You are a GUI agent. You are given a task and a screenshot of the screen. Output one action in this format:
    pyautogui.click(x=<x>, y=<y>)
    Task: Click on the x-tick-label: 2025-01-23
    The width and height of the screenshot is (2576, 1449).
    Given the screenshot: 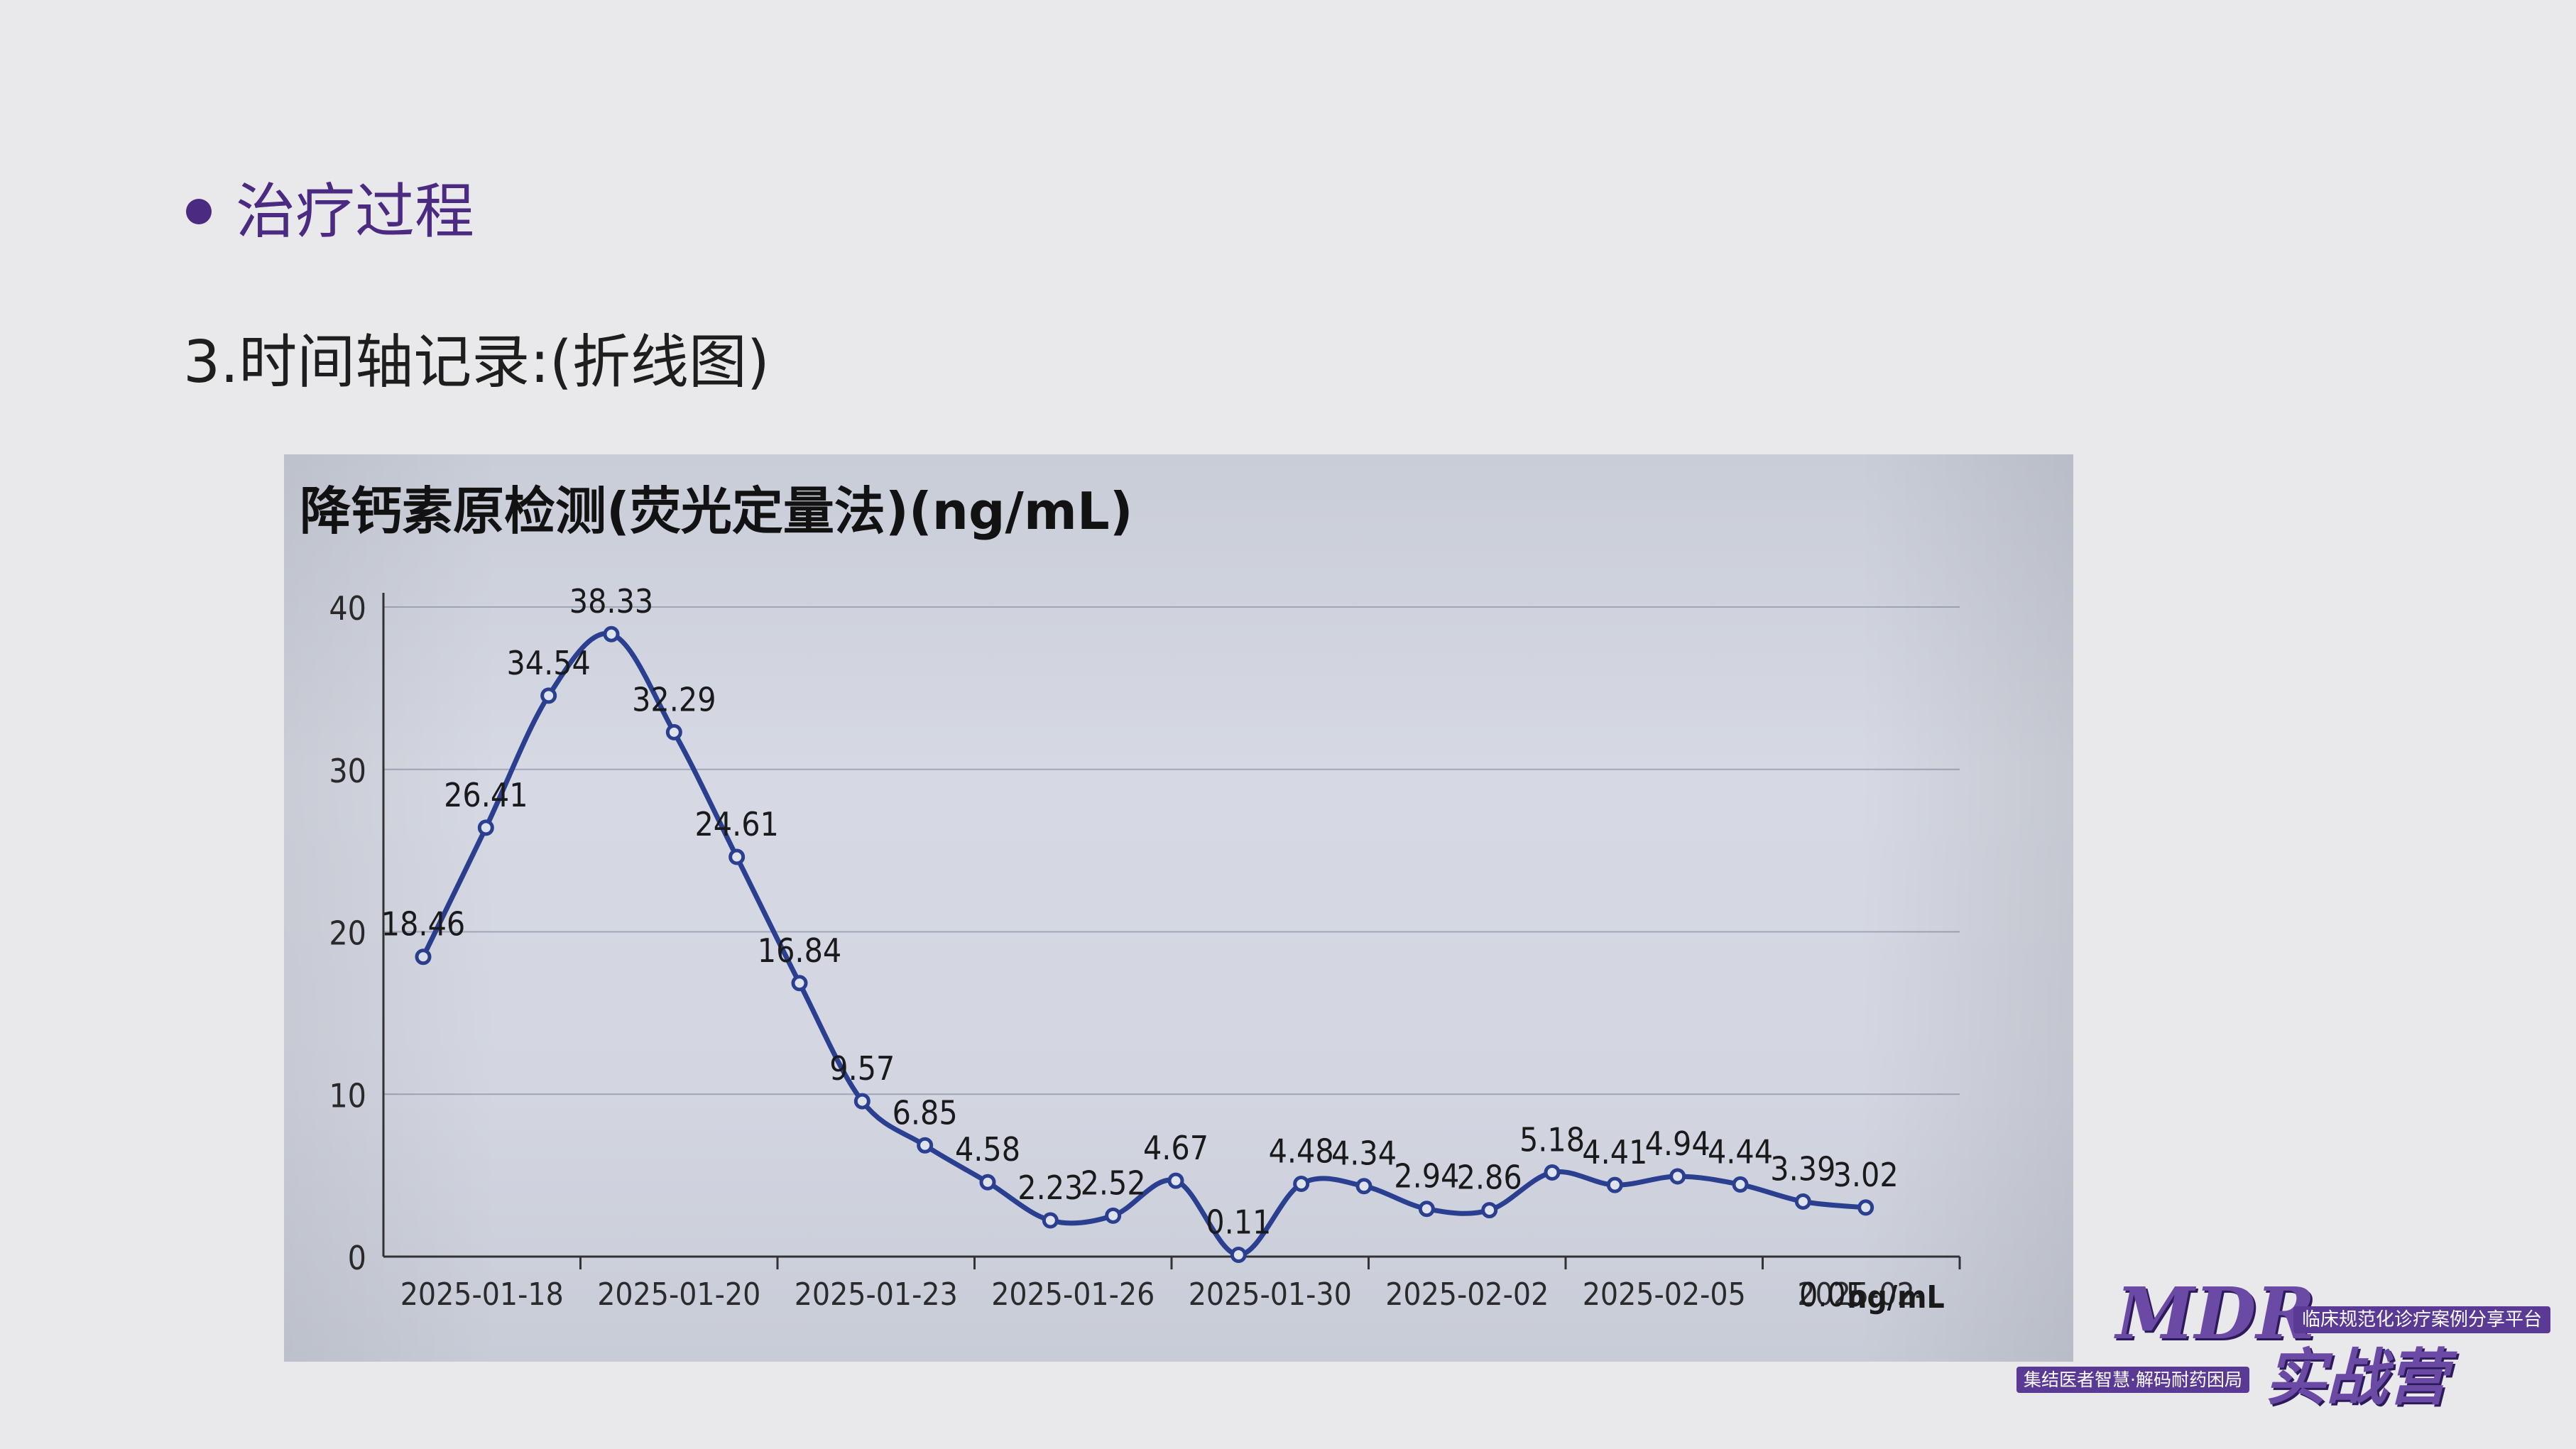 What is the action you would take?
    pyautogui.click(x=876, y=1294)
    